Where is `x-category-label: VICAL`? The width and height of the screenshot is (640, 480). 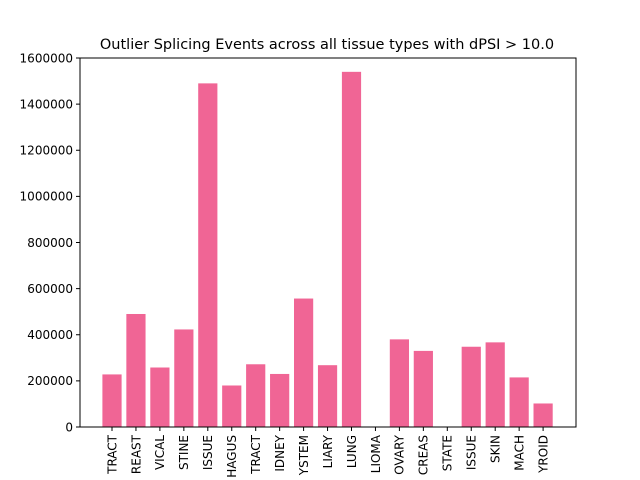 x-category-label: VICAL is located at coordinates (160, 452).